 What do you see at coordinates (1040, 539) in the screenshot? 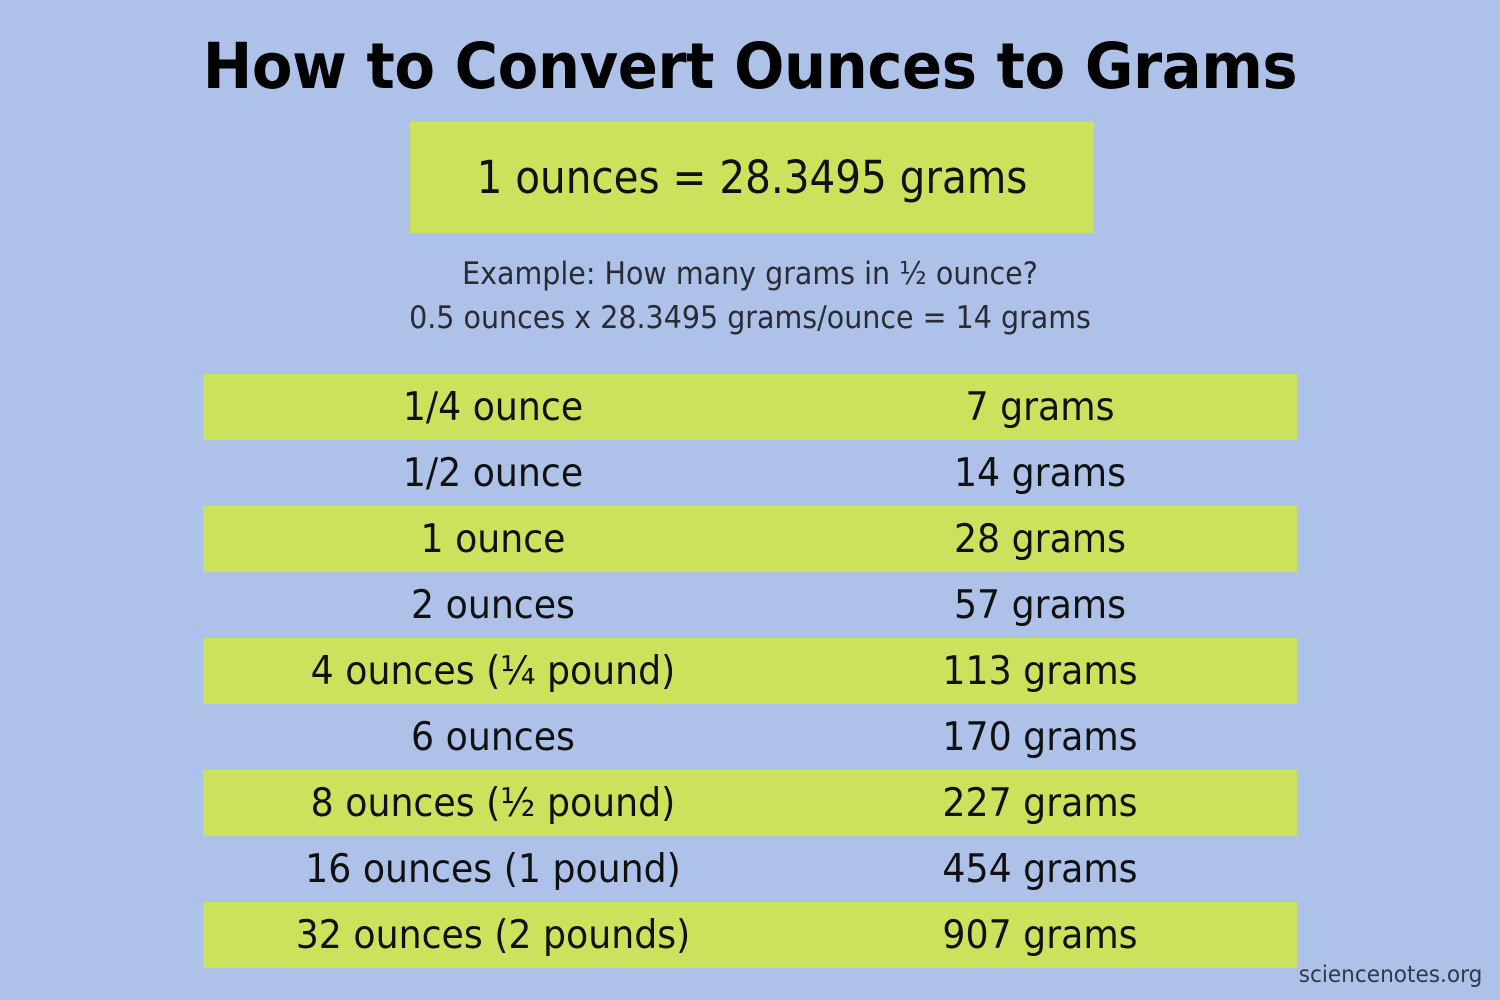
I see `table-cell-value: 28 grams` at bounding box center [1040, 539].